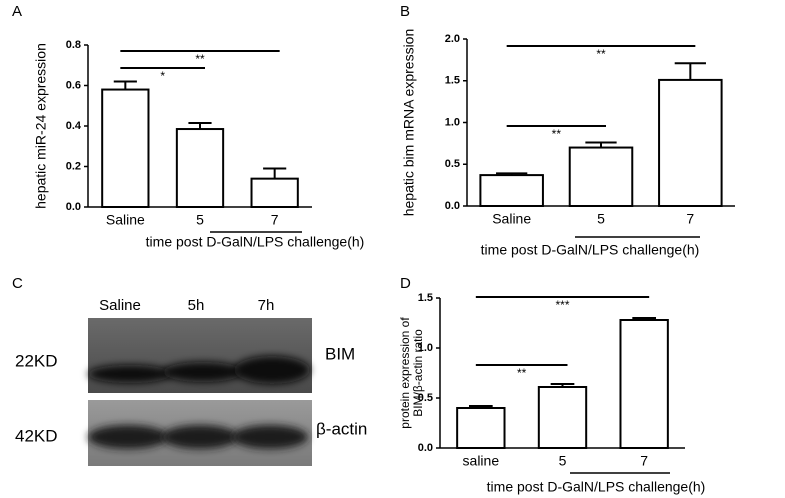 The image size is (785, 498). Describe the element at coordinates (17, 283) in the screenshot. I see `panel-label: C` at that location.